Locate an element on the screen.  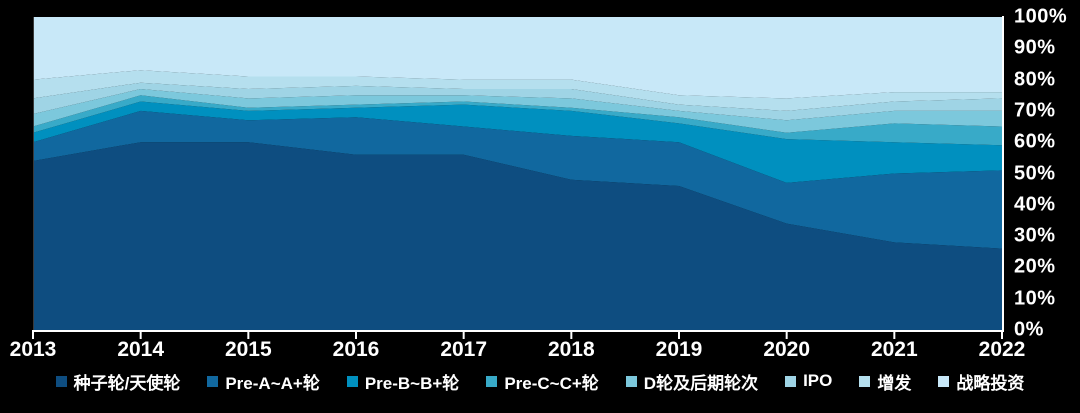
legend-label: Pre-C~C+轮 is located at coordinates (551, 383).